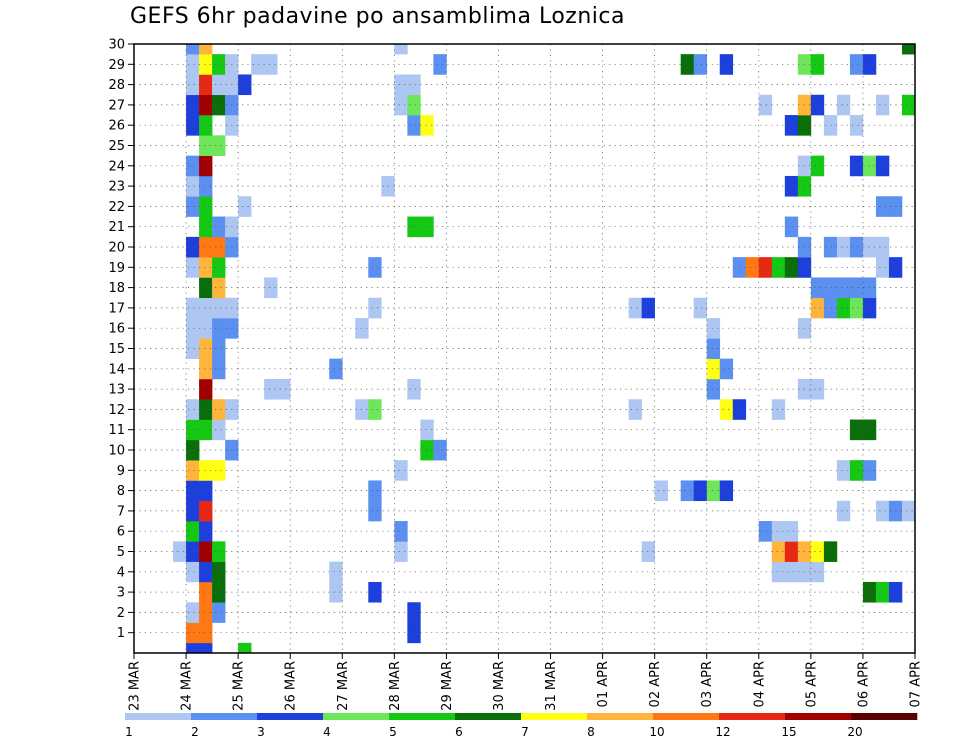  Describe the element at coordinates (722, 732) in the screenshot. I see `legend-label: 12` at that location.